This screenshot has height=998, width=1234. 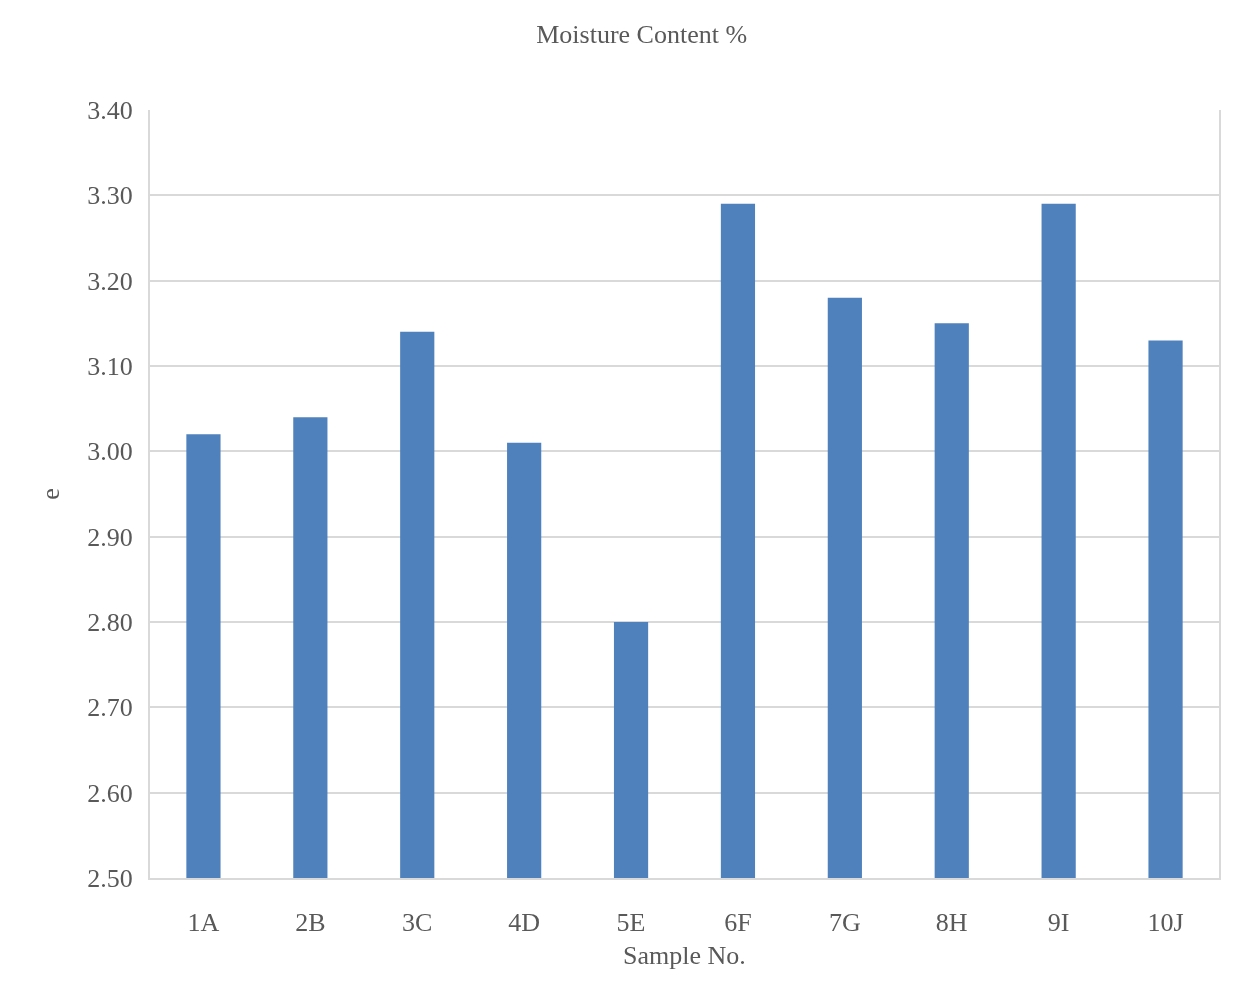 What do you see at coordinates (642, 35) in the screenshot?
I see `chart-title: Moisture Content %` at bounding box center [642, 35].